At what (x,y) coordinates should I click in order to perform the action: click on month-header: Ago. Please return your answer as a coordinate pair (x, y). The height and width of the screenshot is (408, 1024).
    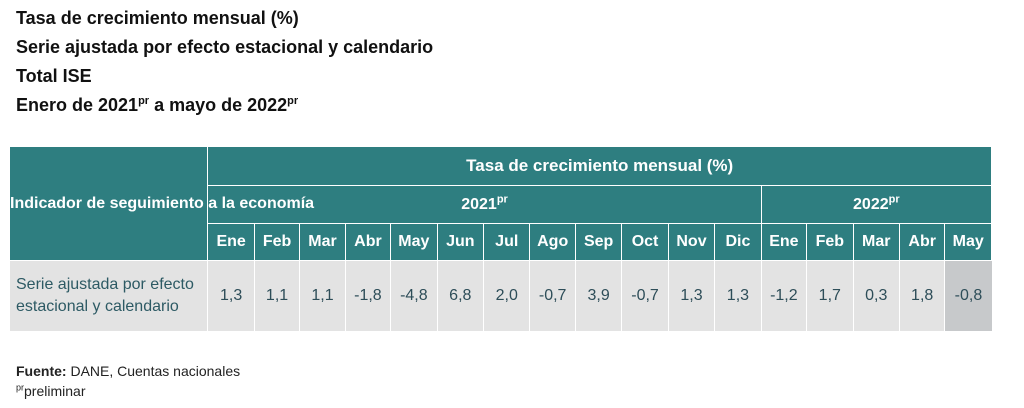
    Looking at the image, I should click on (552, 242).